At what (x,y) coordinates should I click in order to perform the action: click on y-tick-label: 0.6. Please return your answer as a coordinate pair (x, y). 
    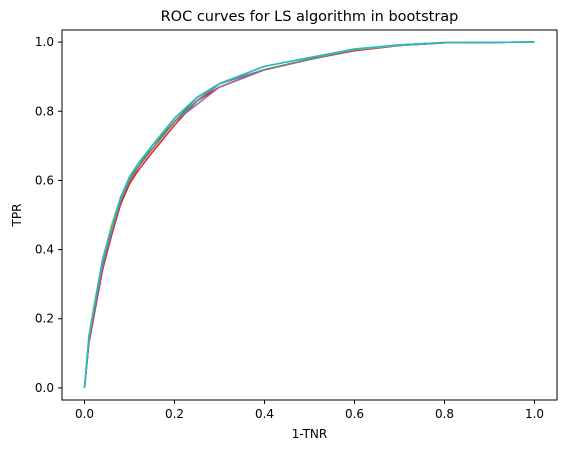
    Looking at the image, I should click on (44, 180).